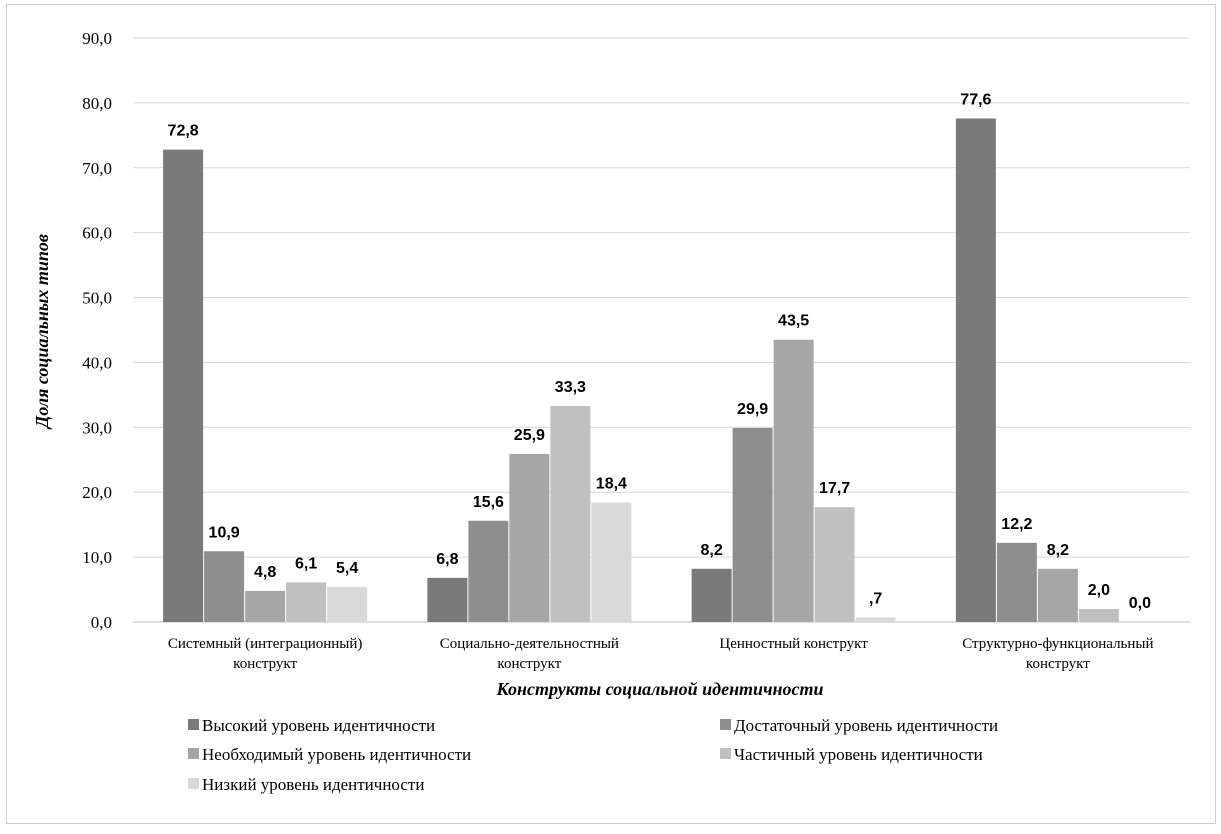 The image size is (1221, 834). Describe the element at coordinates (659, 689) in the screenshot. I see `x-axis-title: Конструкты социальной идентичности` at that location.